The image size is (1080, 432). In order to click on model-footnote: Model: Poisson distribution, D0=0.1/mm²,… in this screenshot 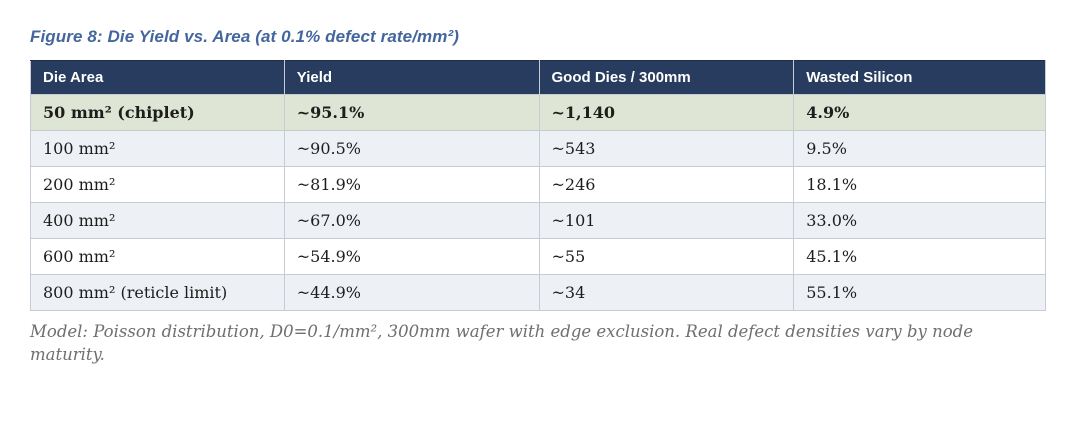, I will do `click(501, 343)`.